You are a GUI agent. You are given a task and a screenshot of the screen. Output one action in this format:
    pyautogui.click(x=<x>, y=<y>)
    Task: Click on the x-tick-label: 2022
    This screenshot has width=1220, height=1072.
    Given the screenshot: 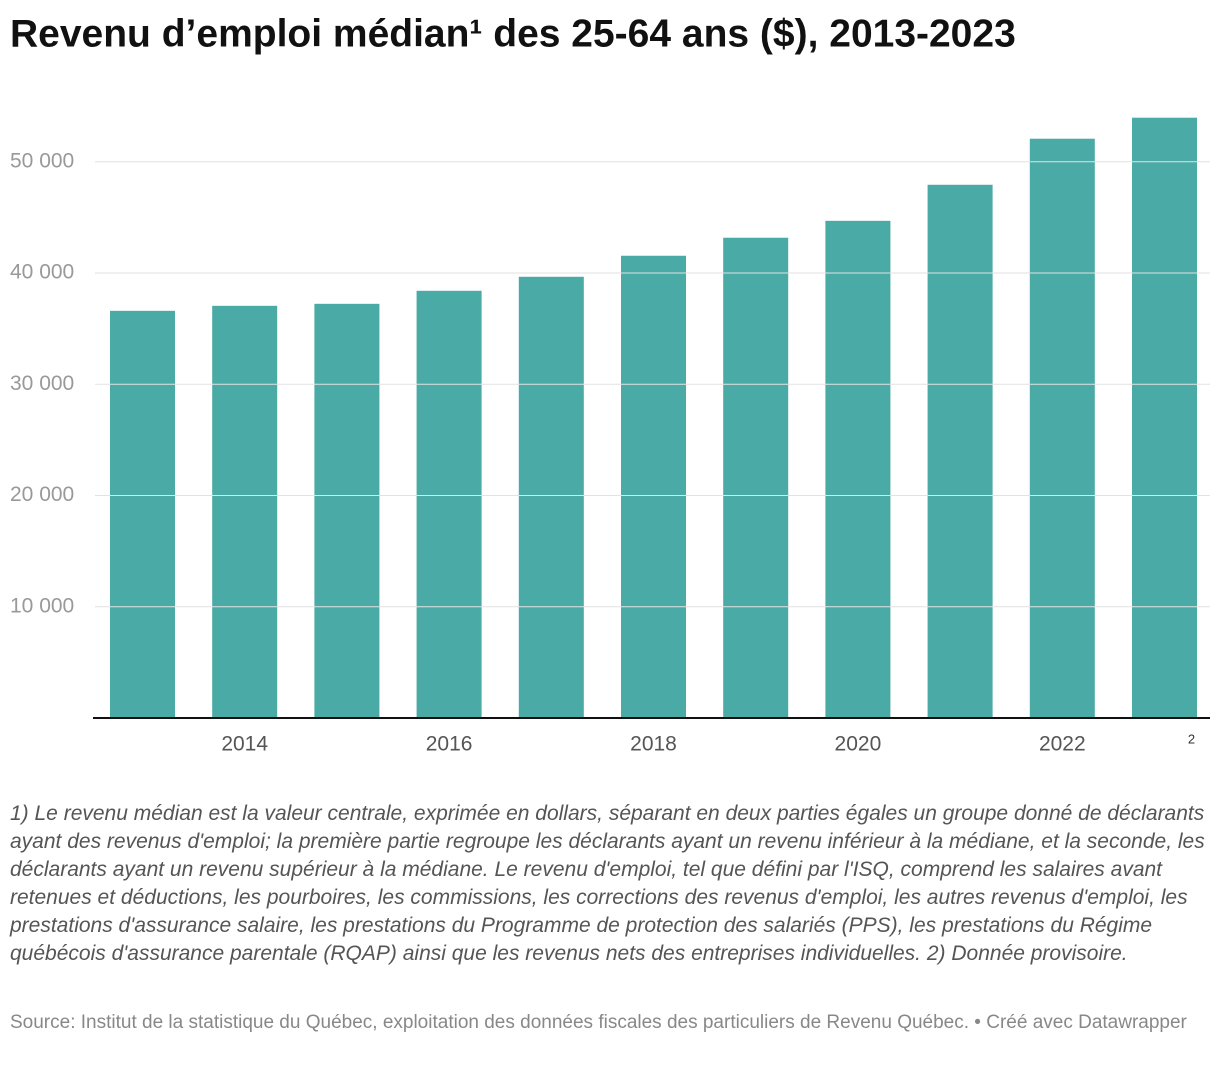 What is the action you would take?
    pyautogui.click(x=1062, y=744)
    